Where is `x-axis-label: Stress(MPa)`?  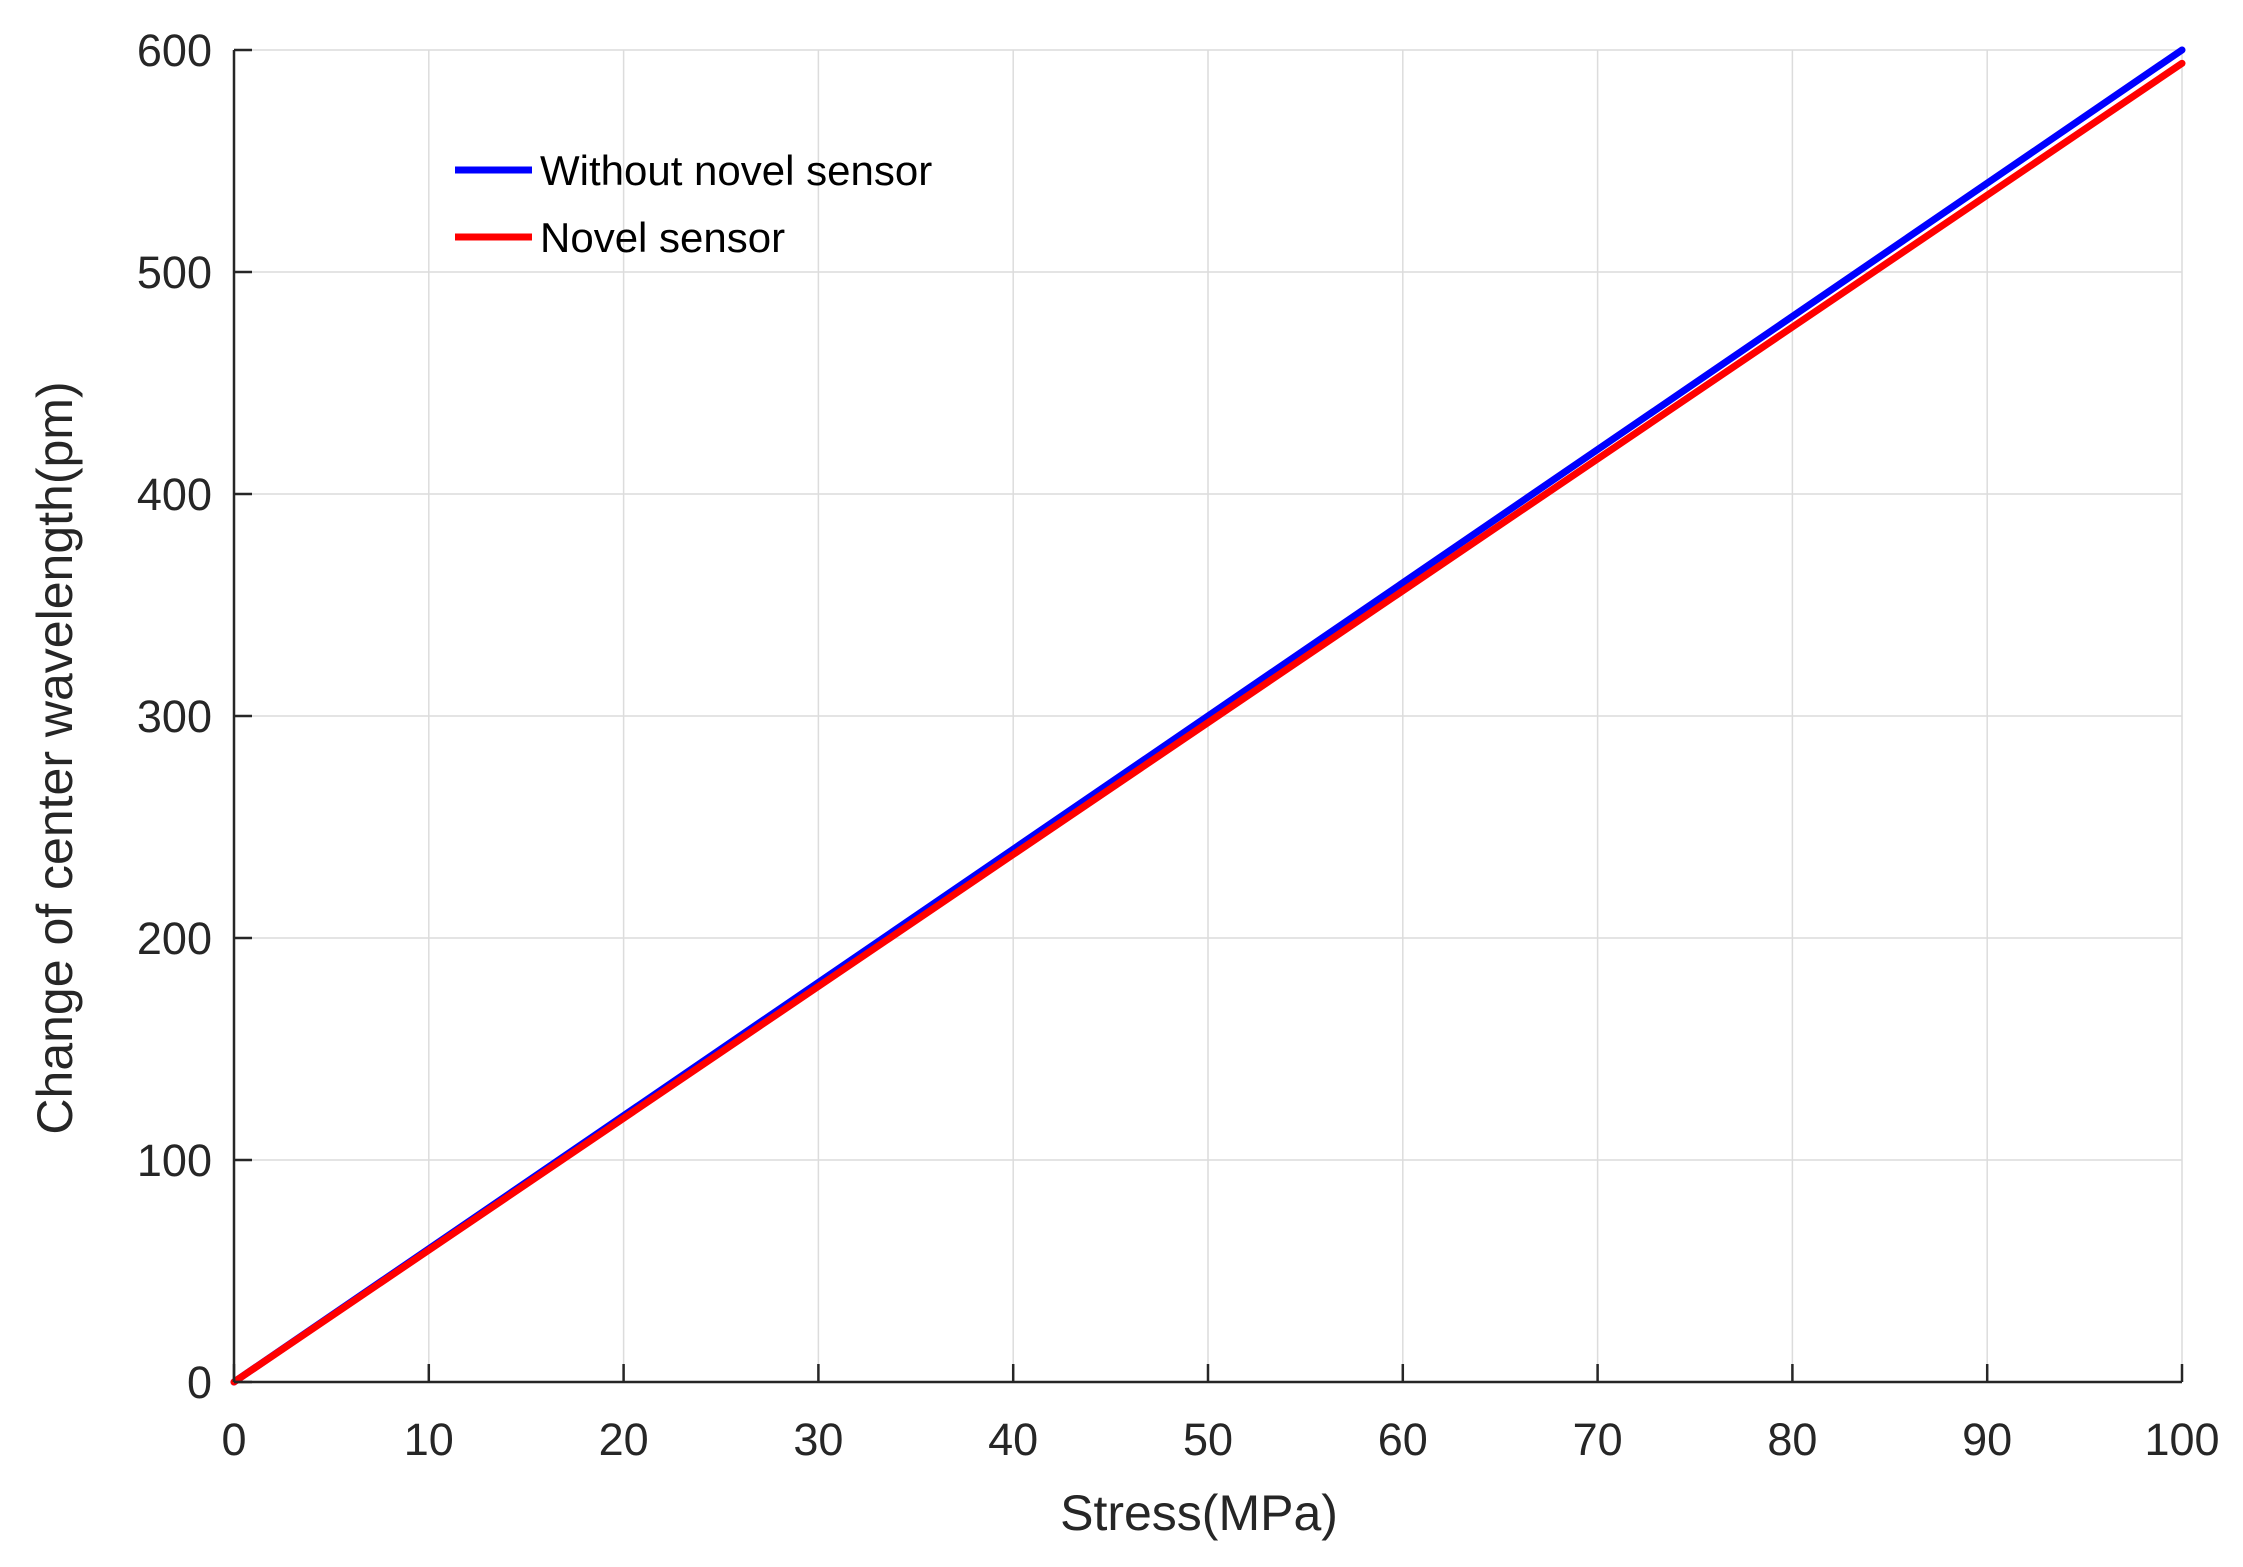
x-axis-label: Stress(MPa) is located at coordinates (1199, 1513).